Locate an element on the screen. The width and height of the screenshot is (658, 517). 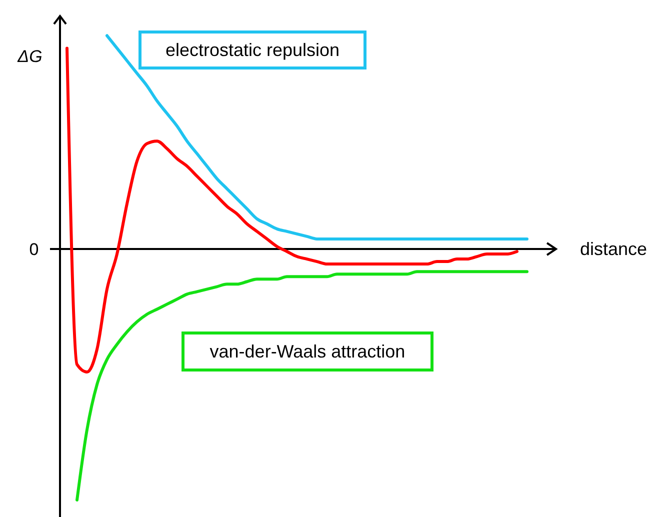
y-axis-title: ΔG is located at coordinates (29, 56).